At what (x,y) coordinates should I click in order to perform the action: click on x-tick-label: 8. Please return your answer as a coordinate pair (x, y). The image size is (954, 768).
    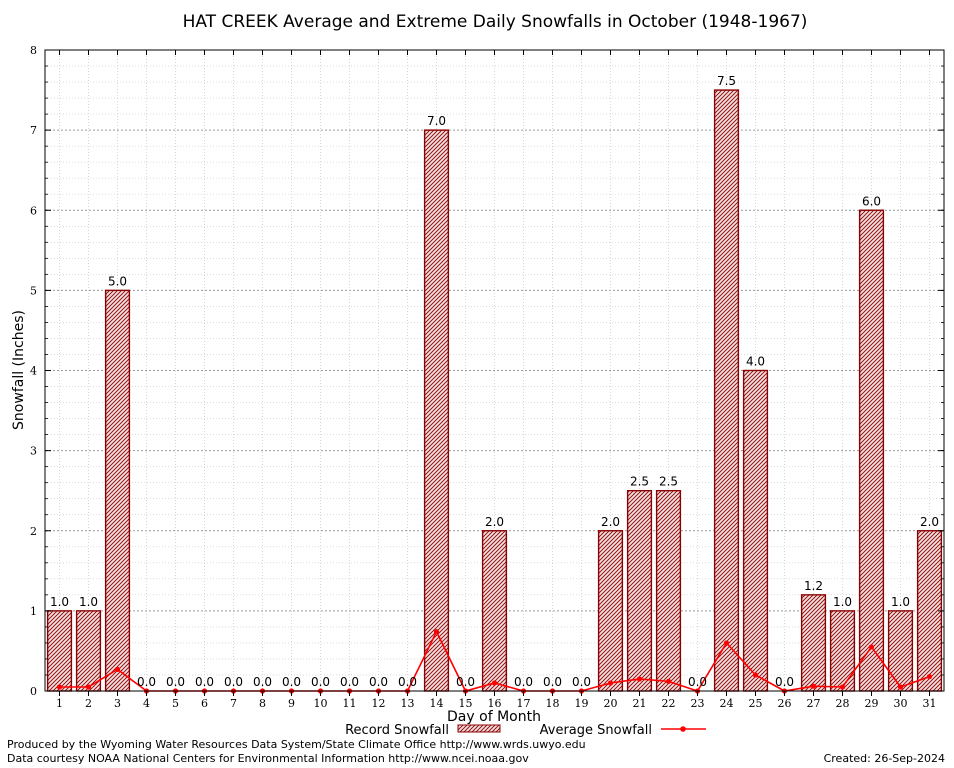
    Looking at the image, I should click on (262, 703).